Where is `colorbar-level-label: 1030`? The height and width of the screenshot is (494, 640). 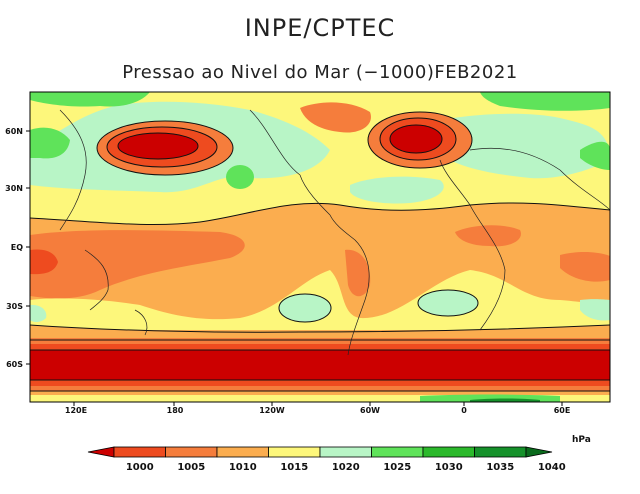
colorbar-level-label: 1030 is located at coordinates (449, 467).